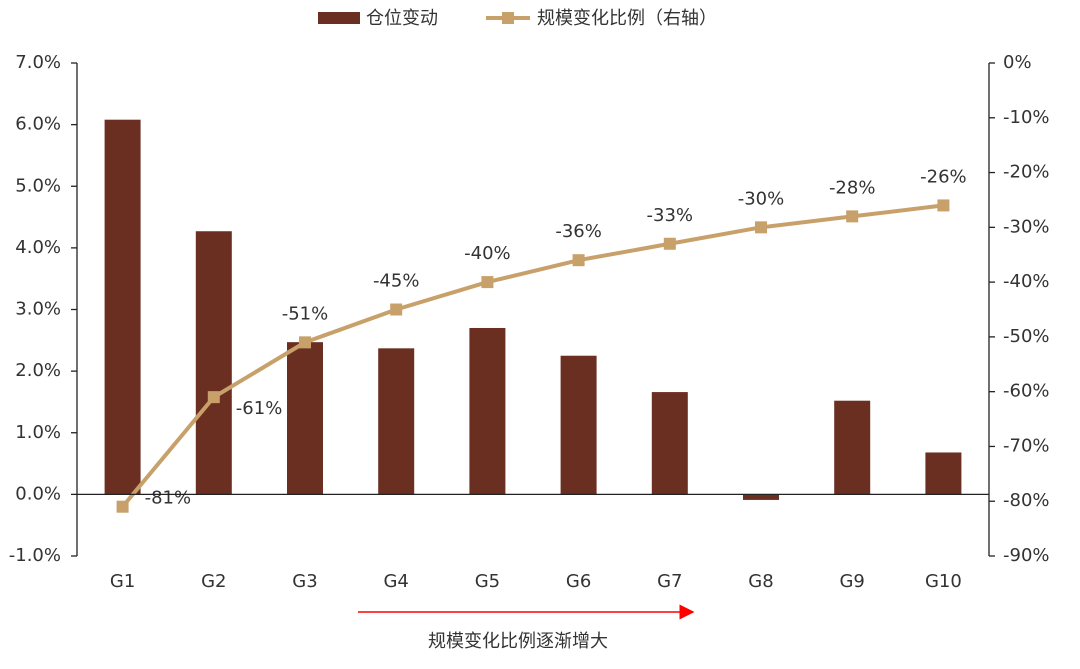  What do you see at coordinates (760, 581) in the screenshot?
I see `x-tick-label: G8` at bounding box center [760, 581].